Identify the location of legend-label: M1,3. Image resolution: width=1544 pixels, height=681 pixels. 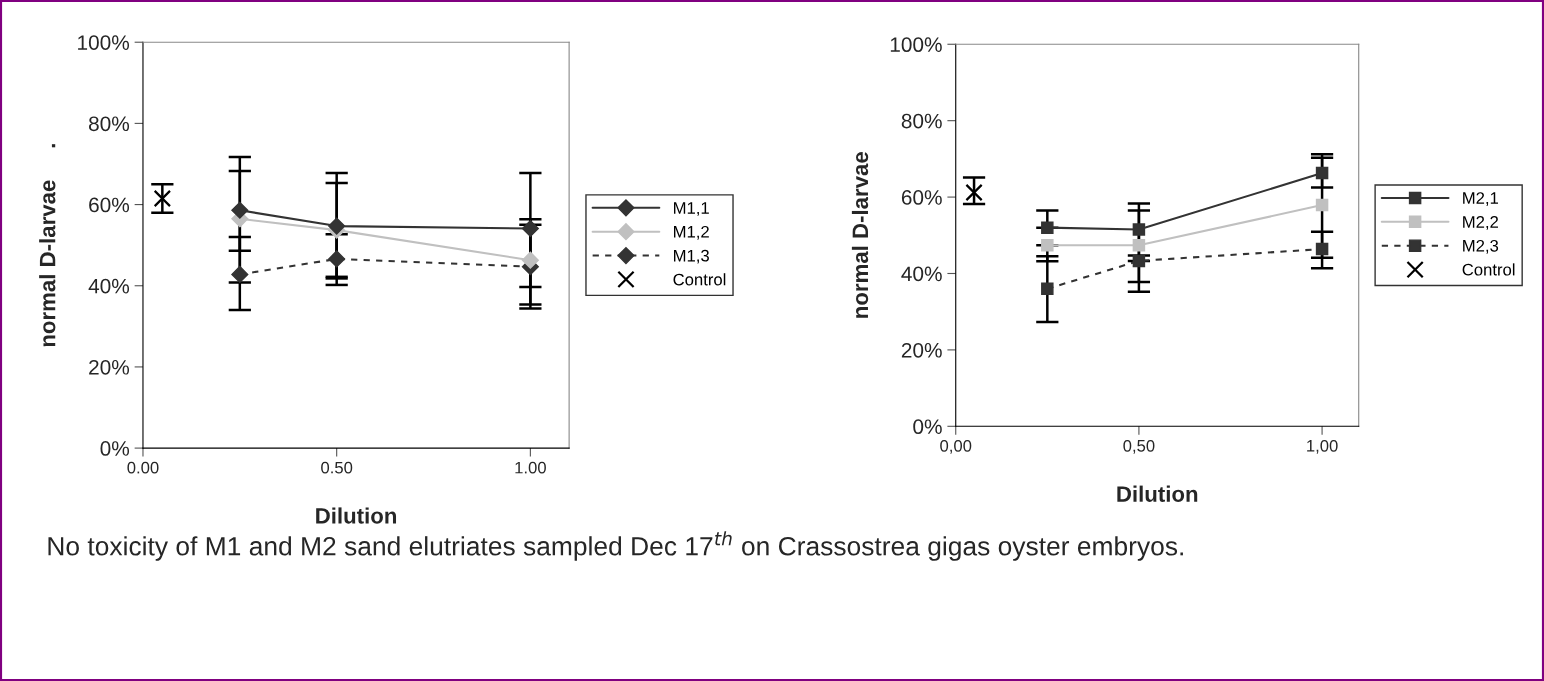
(691, 256).